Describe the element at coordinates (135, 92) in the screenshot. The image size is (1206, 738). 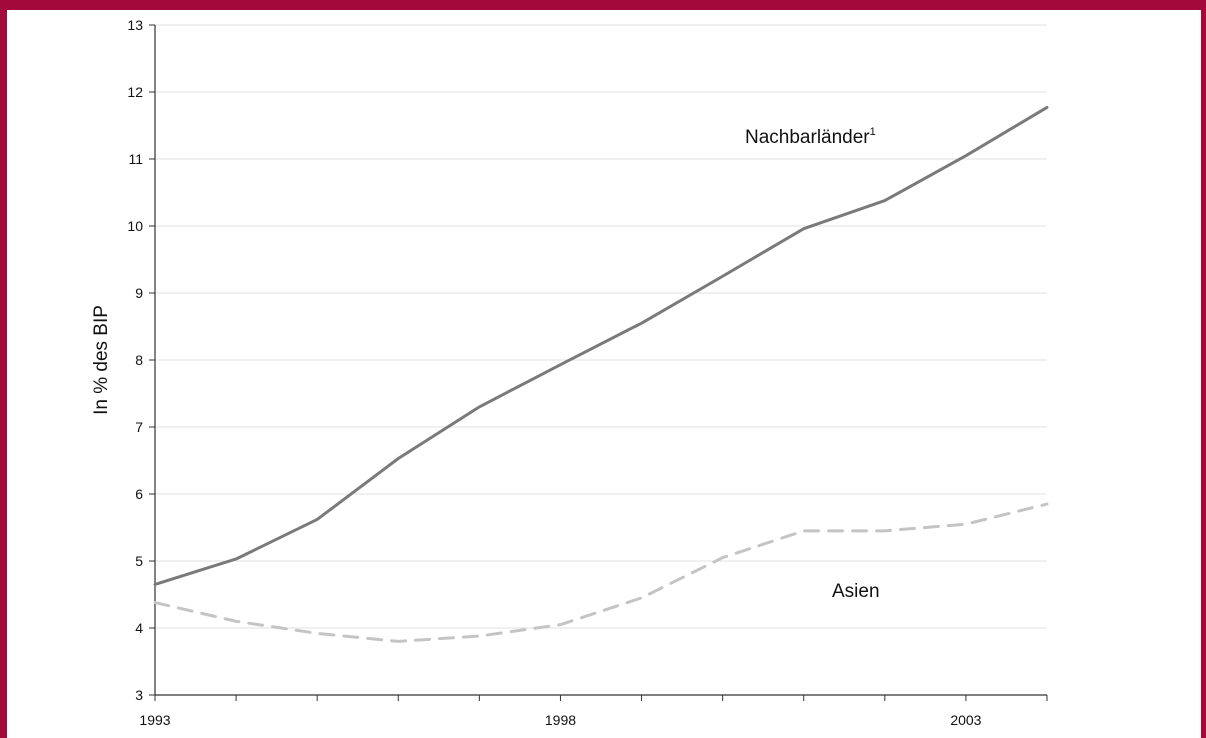
I see `y-tick-label: 12` at that location.